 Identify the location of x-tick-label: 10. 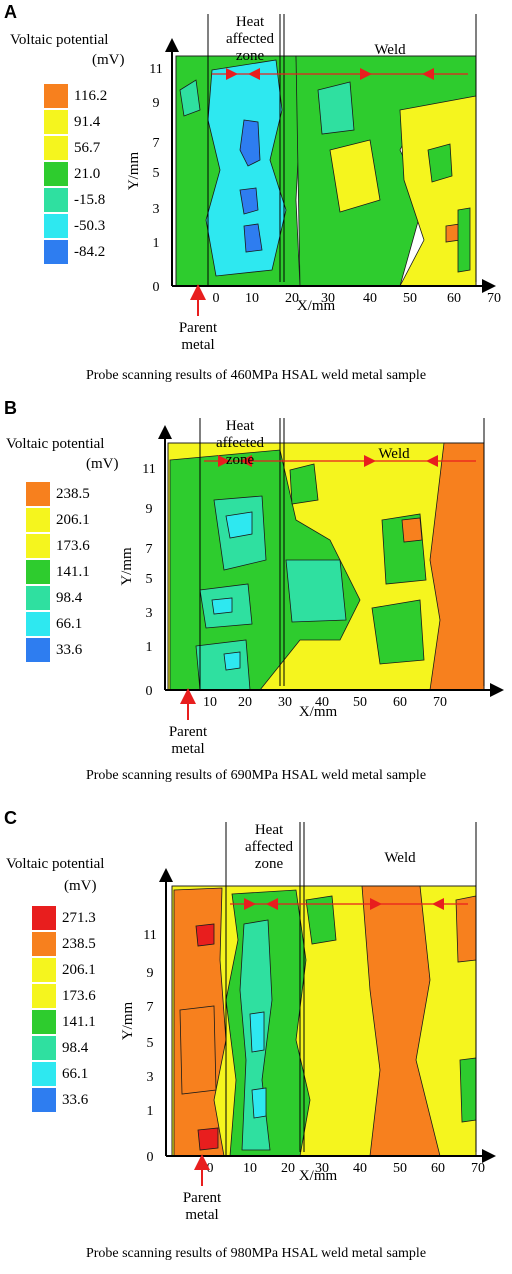
(210, 702).